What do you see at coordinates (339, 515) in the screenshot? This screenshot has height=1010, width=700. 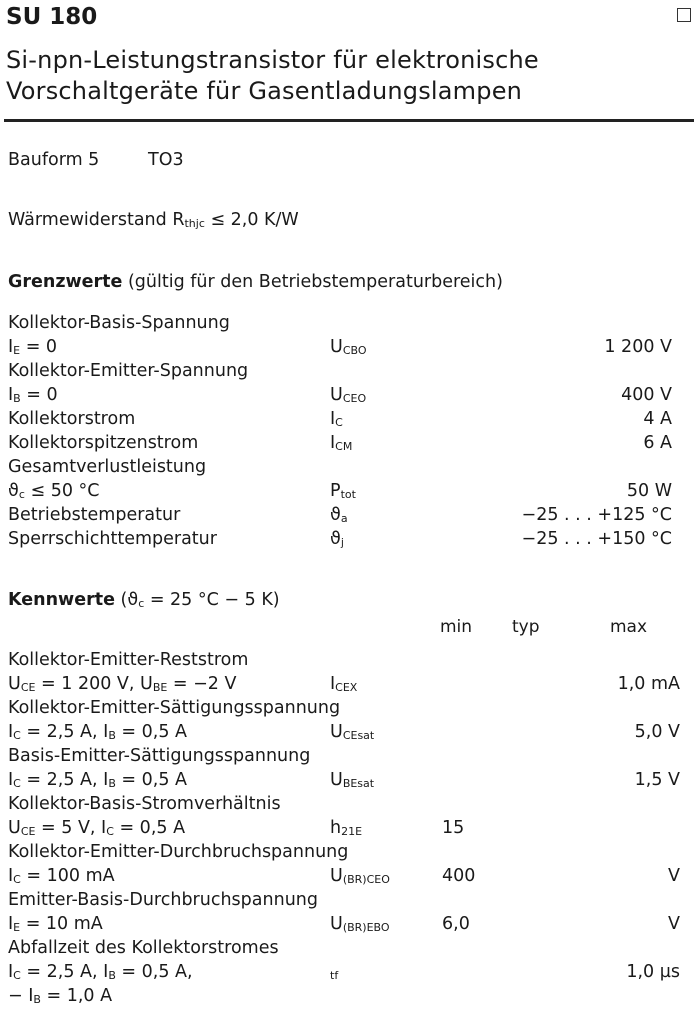 I see `symbol: ϑa` at bounding box center [339, 515].